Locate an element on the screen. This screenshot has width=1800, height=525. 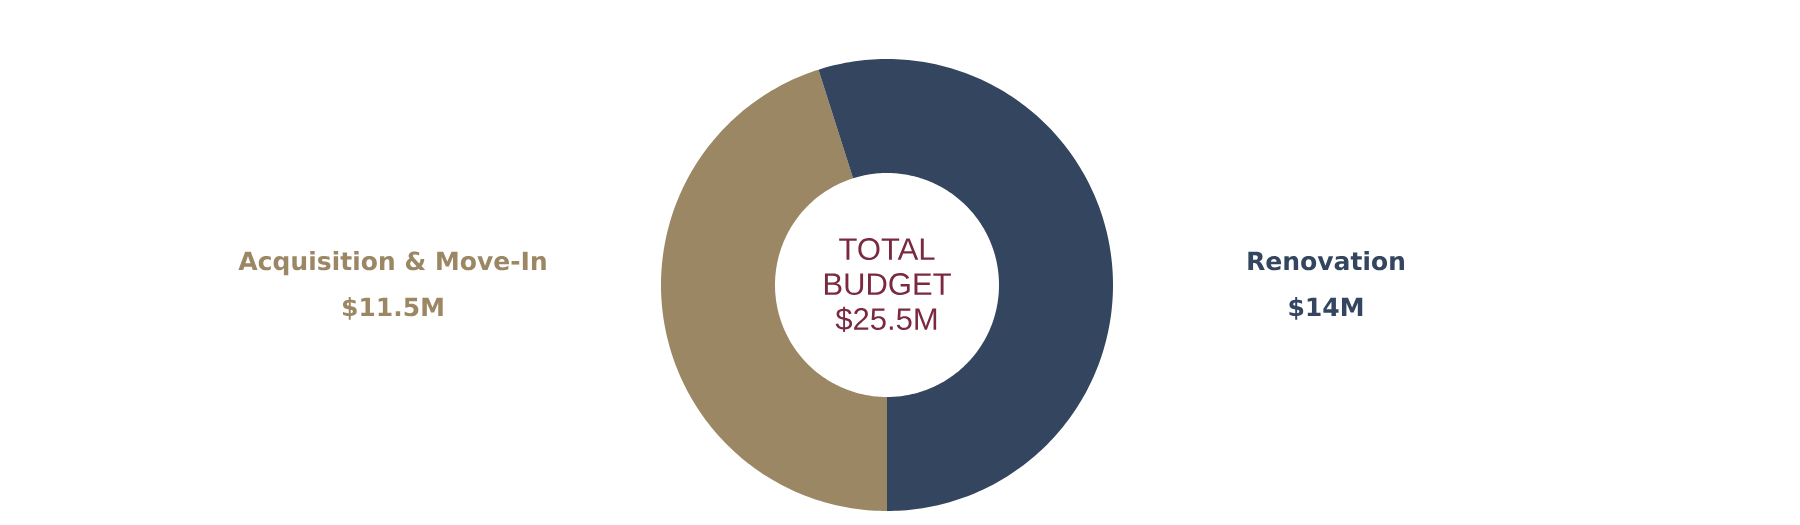
slice-label: Renovation is located at coordinates (1326, 261).